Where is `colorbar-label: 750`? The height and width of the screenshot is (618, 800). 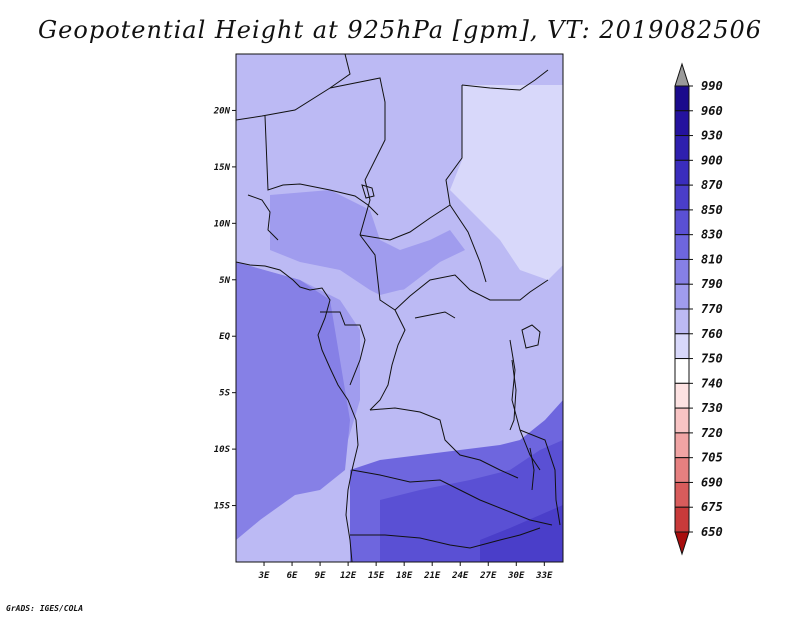 colorbar-label: 750 is located at coordinates (712, 359).